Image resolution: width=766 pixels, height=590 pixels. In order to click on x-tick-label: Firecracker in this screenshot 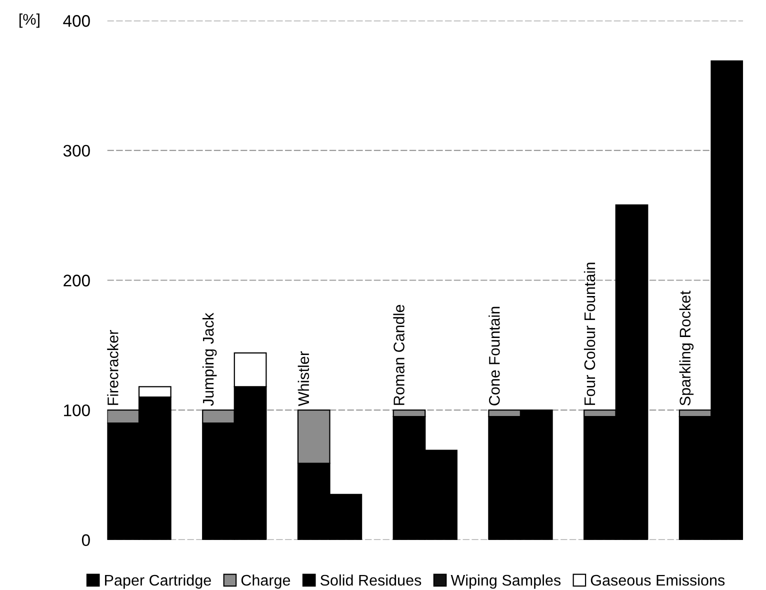, I will do `click(112, 367)`.